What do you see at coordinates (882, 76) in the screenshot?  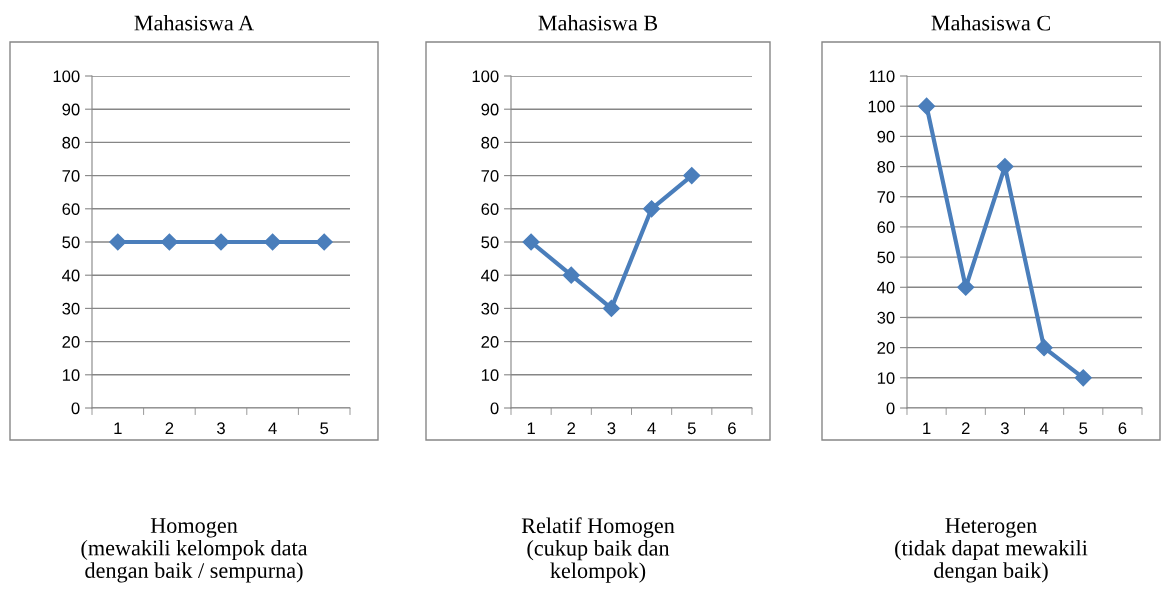 I see `y-tick-label: 110` at bounding box center [882, 76].